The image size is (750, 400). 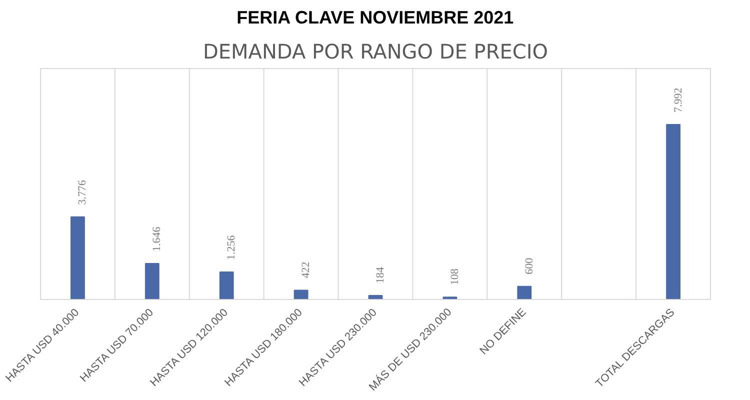 I want to click on data-label: 1.646, so click(x=157, y=239).